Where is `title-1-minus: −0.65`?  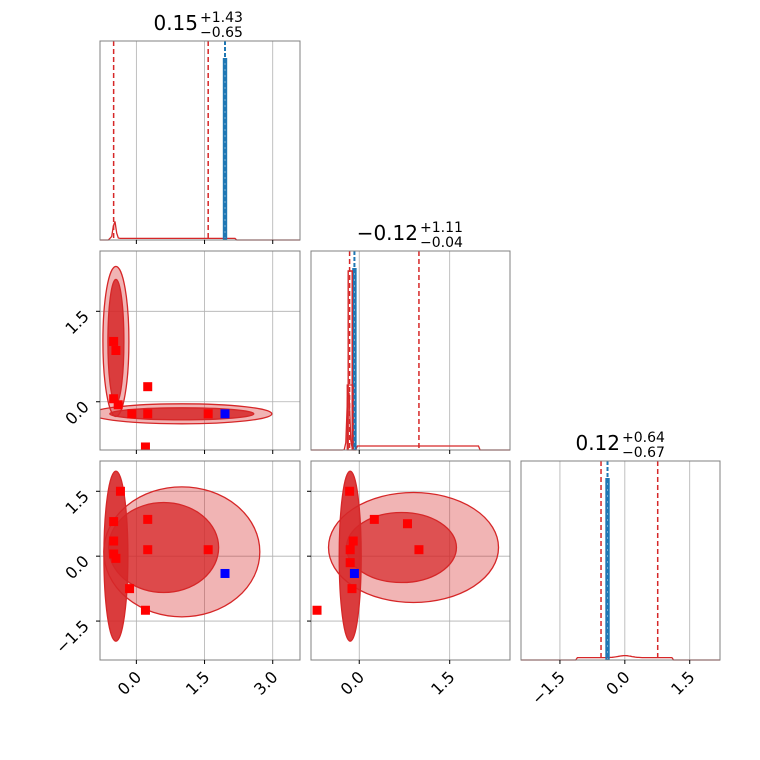 title-1-minus: −0.65 is located at coordinates (221, 33).